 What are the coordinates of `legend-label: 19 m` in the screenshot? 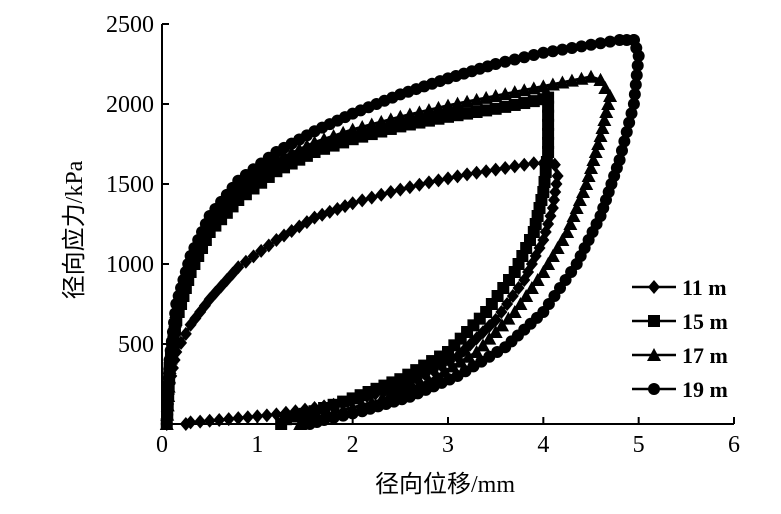 It's located at (705, 389).